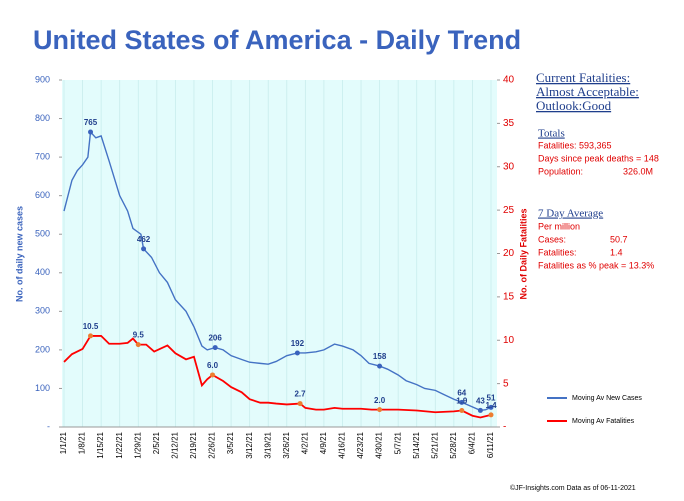  What do you see at coordinates (277, 40) in the screenshot?
I see `chart-title: United States of America - Daily Trend` at bounding box center [277, 40].